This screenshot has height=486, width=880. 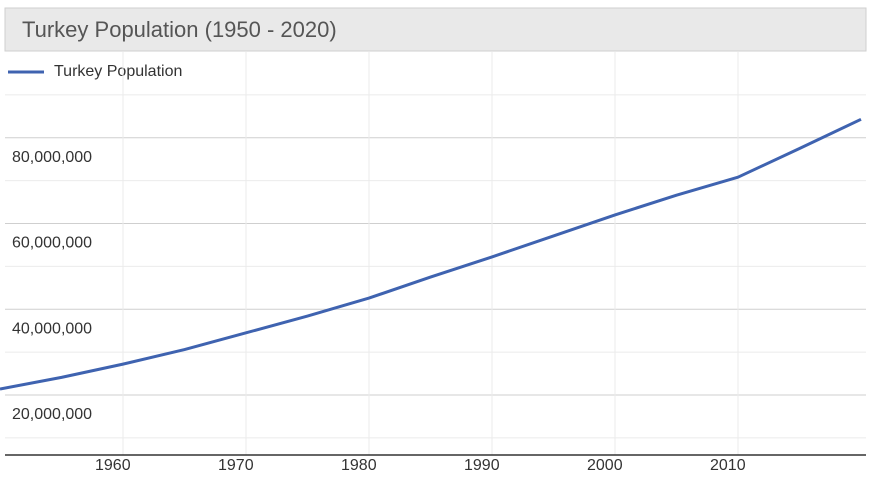 What do you see at coordinates (52, 328) in the screenshot?
I see `y-tick-label: 40,000,000` at bounding box center [52, 328].